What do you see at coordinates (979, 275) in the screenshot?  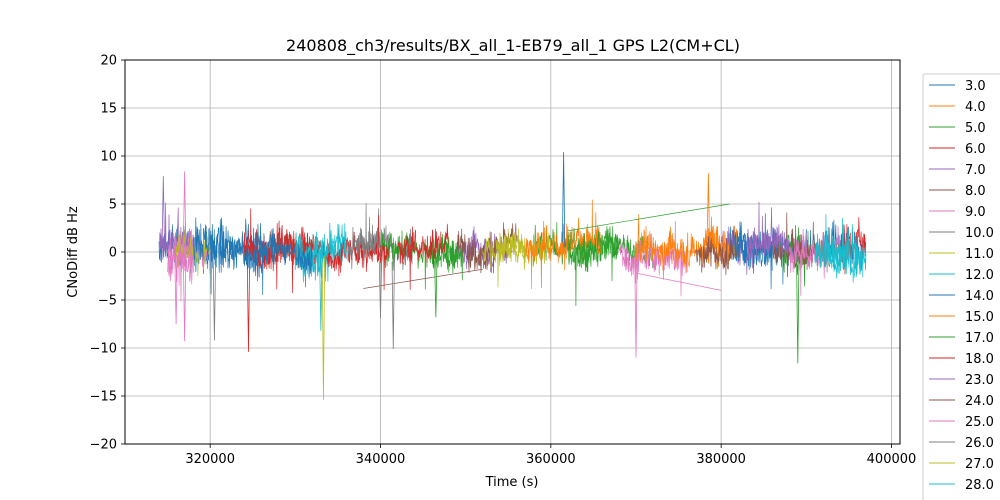 I see `legend-label: 12.0` at bounding box center [979, 275].